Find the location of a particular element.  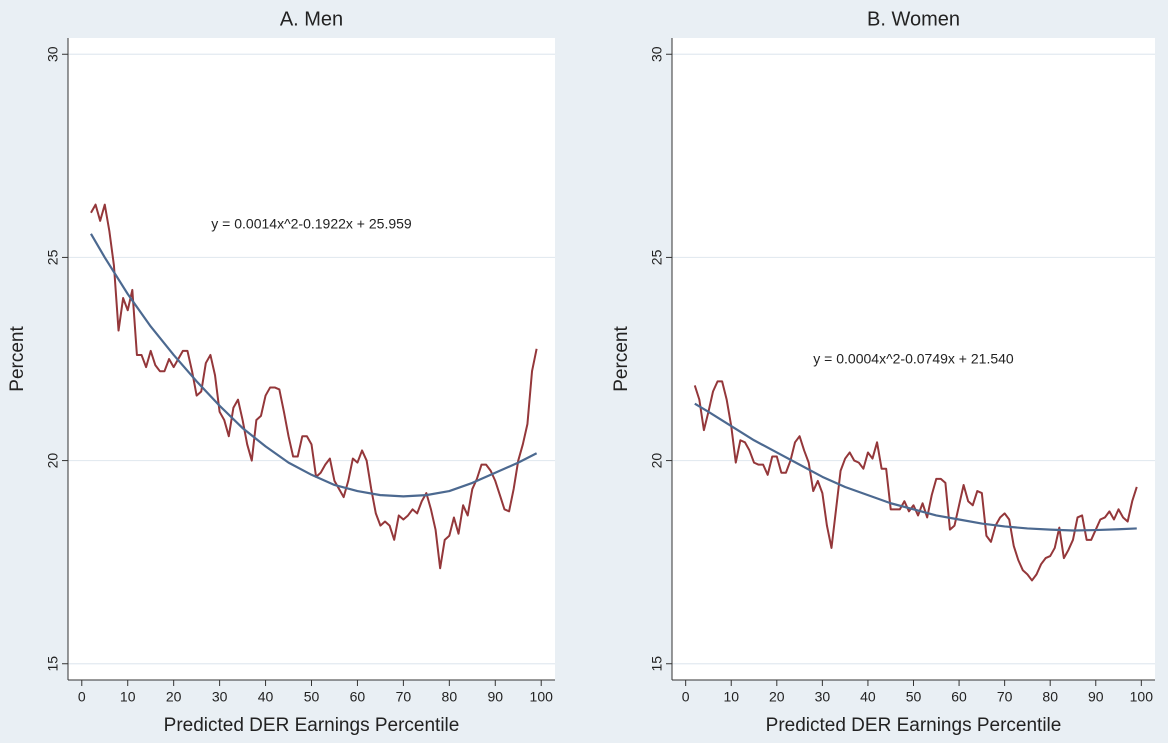

fit-equation: y = 0.0014x^2-0.1922x + 25.959 is located at coordinates (311, 224).